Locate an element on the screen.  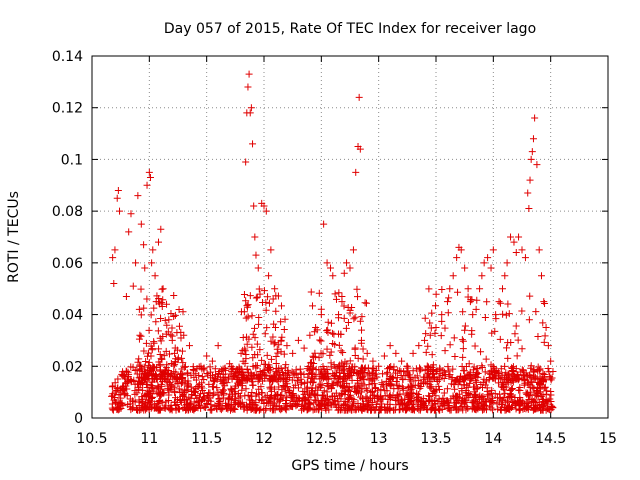
y-axis-label: ROTI / TECUs is located at coordinates (14, 237).